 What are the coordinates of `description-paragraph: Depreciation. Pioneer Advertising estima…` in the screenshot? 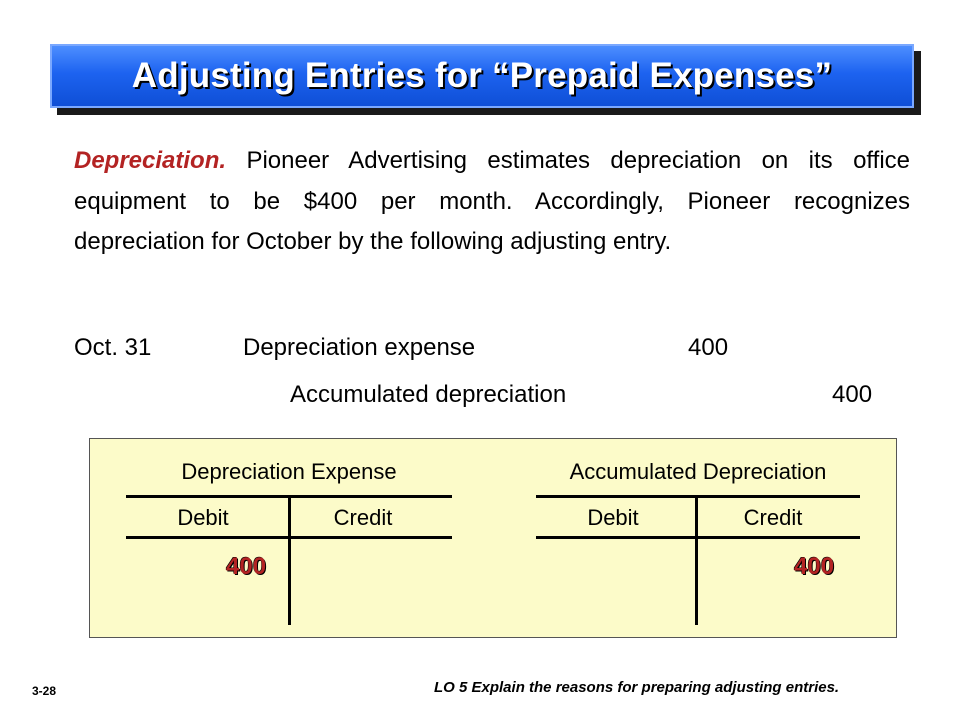 It's located at (492, 202).